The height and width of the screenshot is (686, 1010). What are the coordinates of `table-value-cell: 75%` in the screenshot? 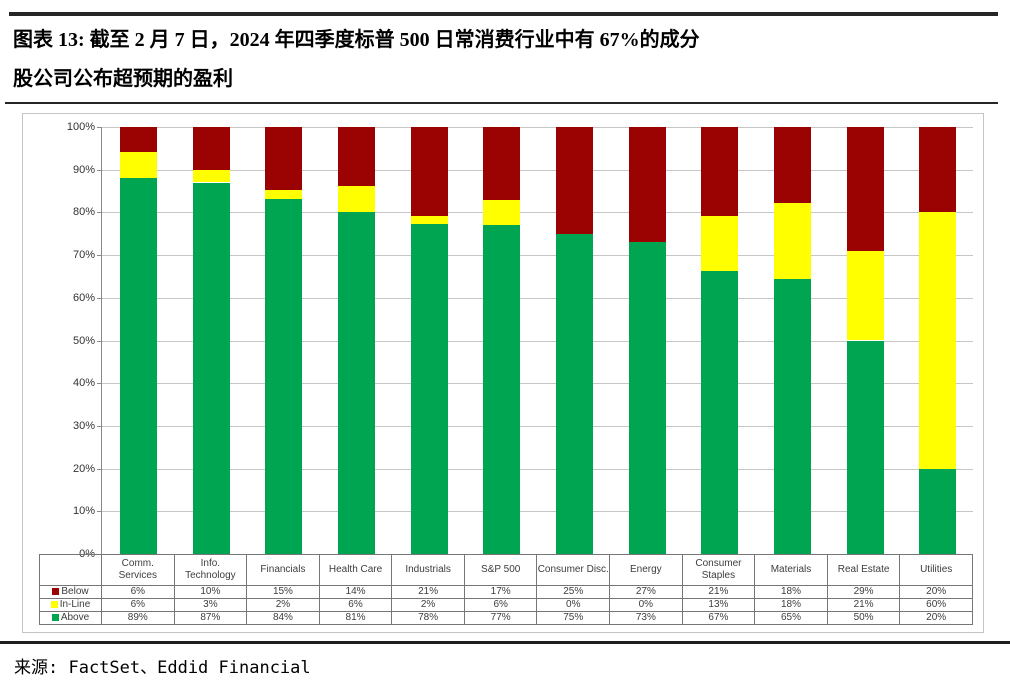 It's located at (573, 618).